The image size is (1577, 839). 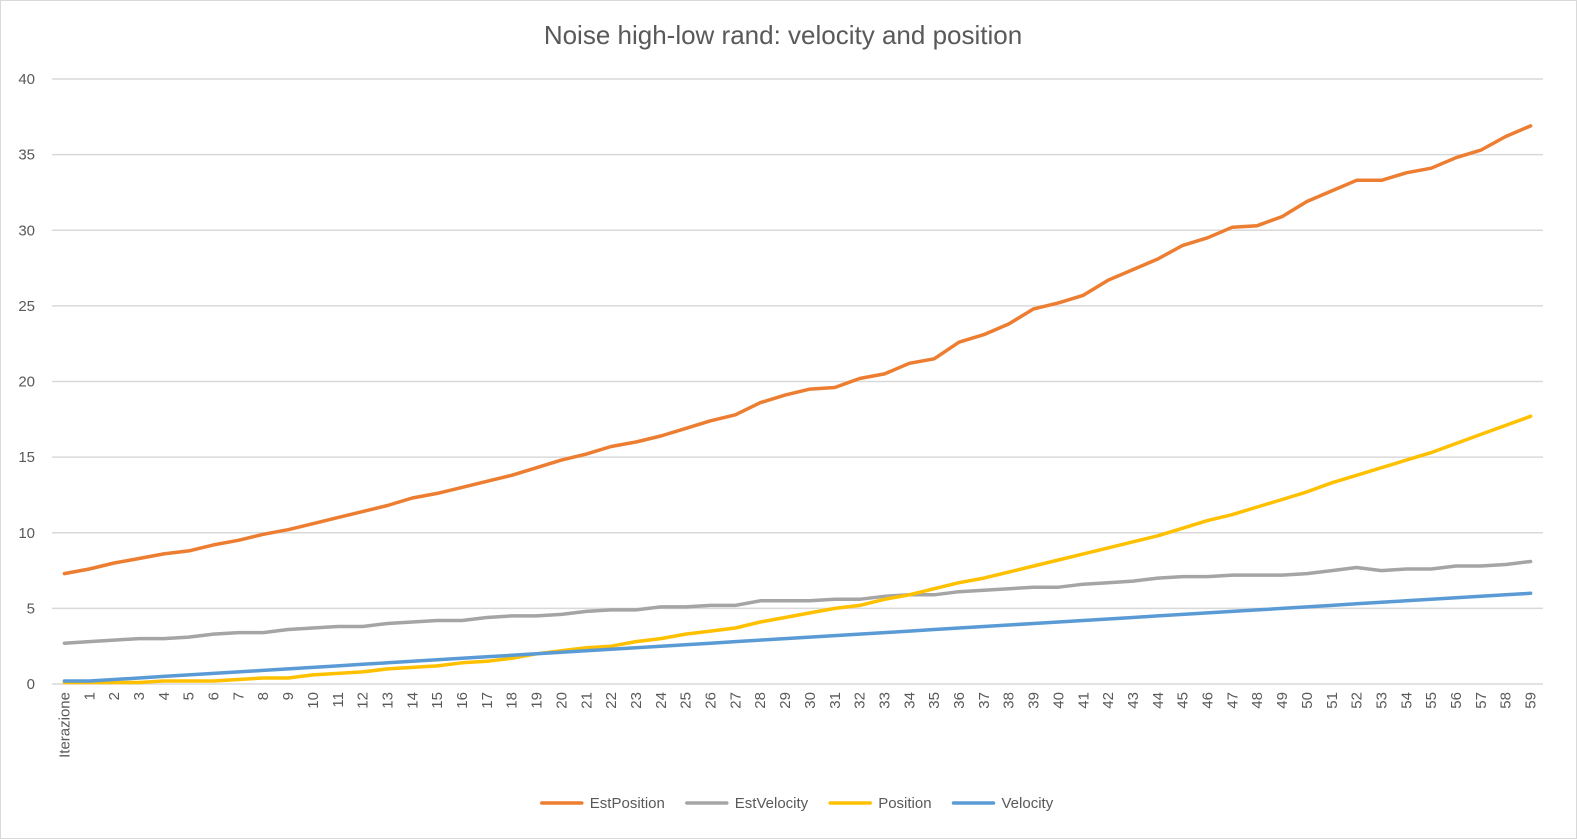 I want to click on x-tick-label: 40, so click(x=1058, y=700).